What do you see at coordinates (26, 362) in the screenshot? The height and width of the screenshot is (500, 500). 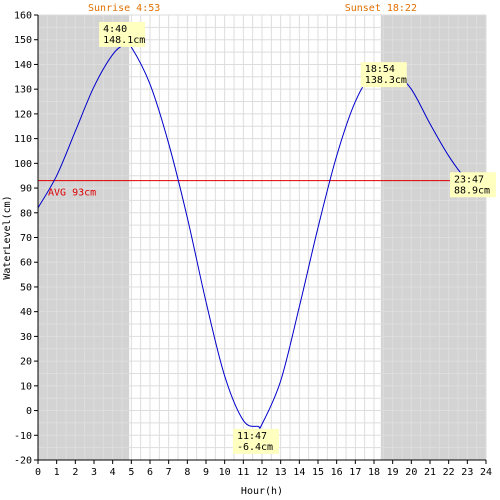 I see `y-tick-label: 20` at bounding box center [26, 362].